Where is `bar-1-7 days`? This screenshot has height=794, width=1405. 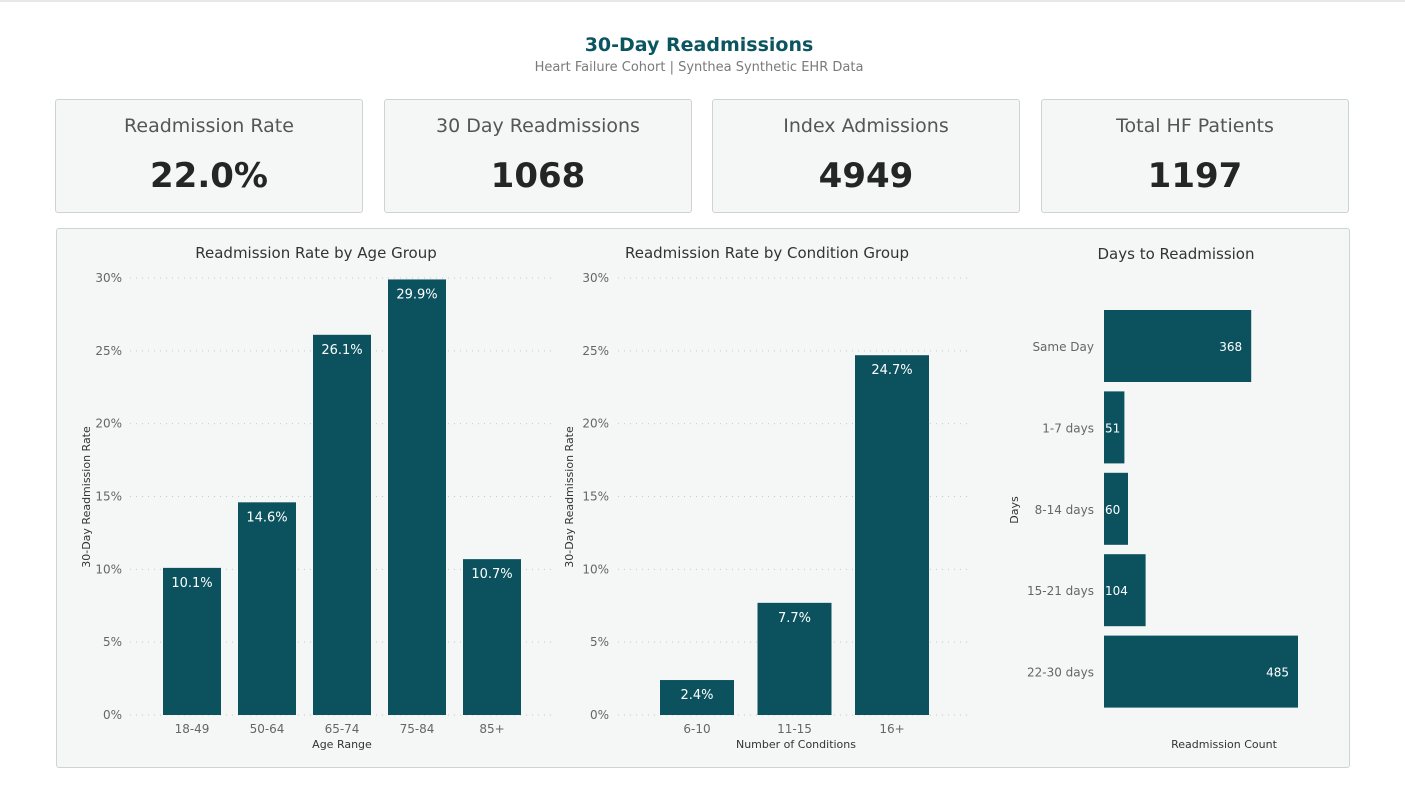 bar-1-7 days is located at coordinates (1114, 427).